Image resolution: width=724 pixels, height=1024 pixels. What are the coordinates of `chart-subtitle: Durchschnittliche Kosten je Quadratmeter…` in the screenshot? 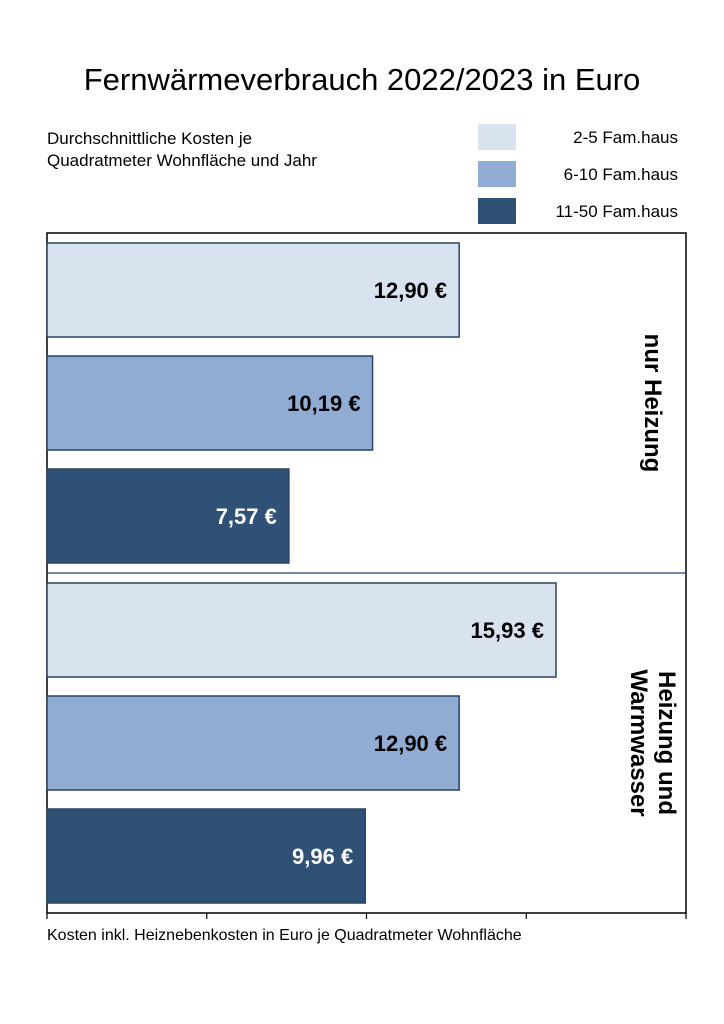 It's located at (182, 150).